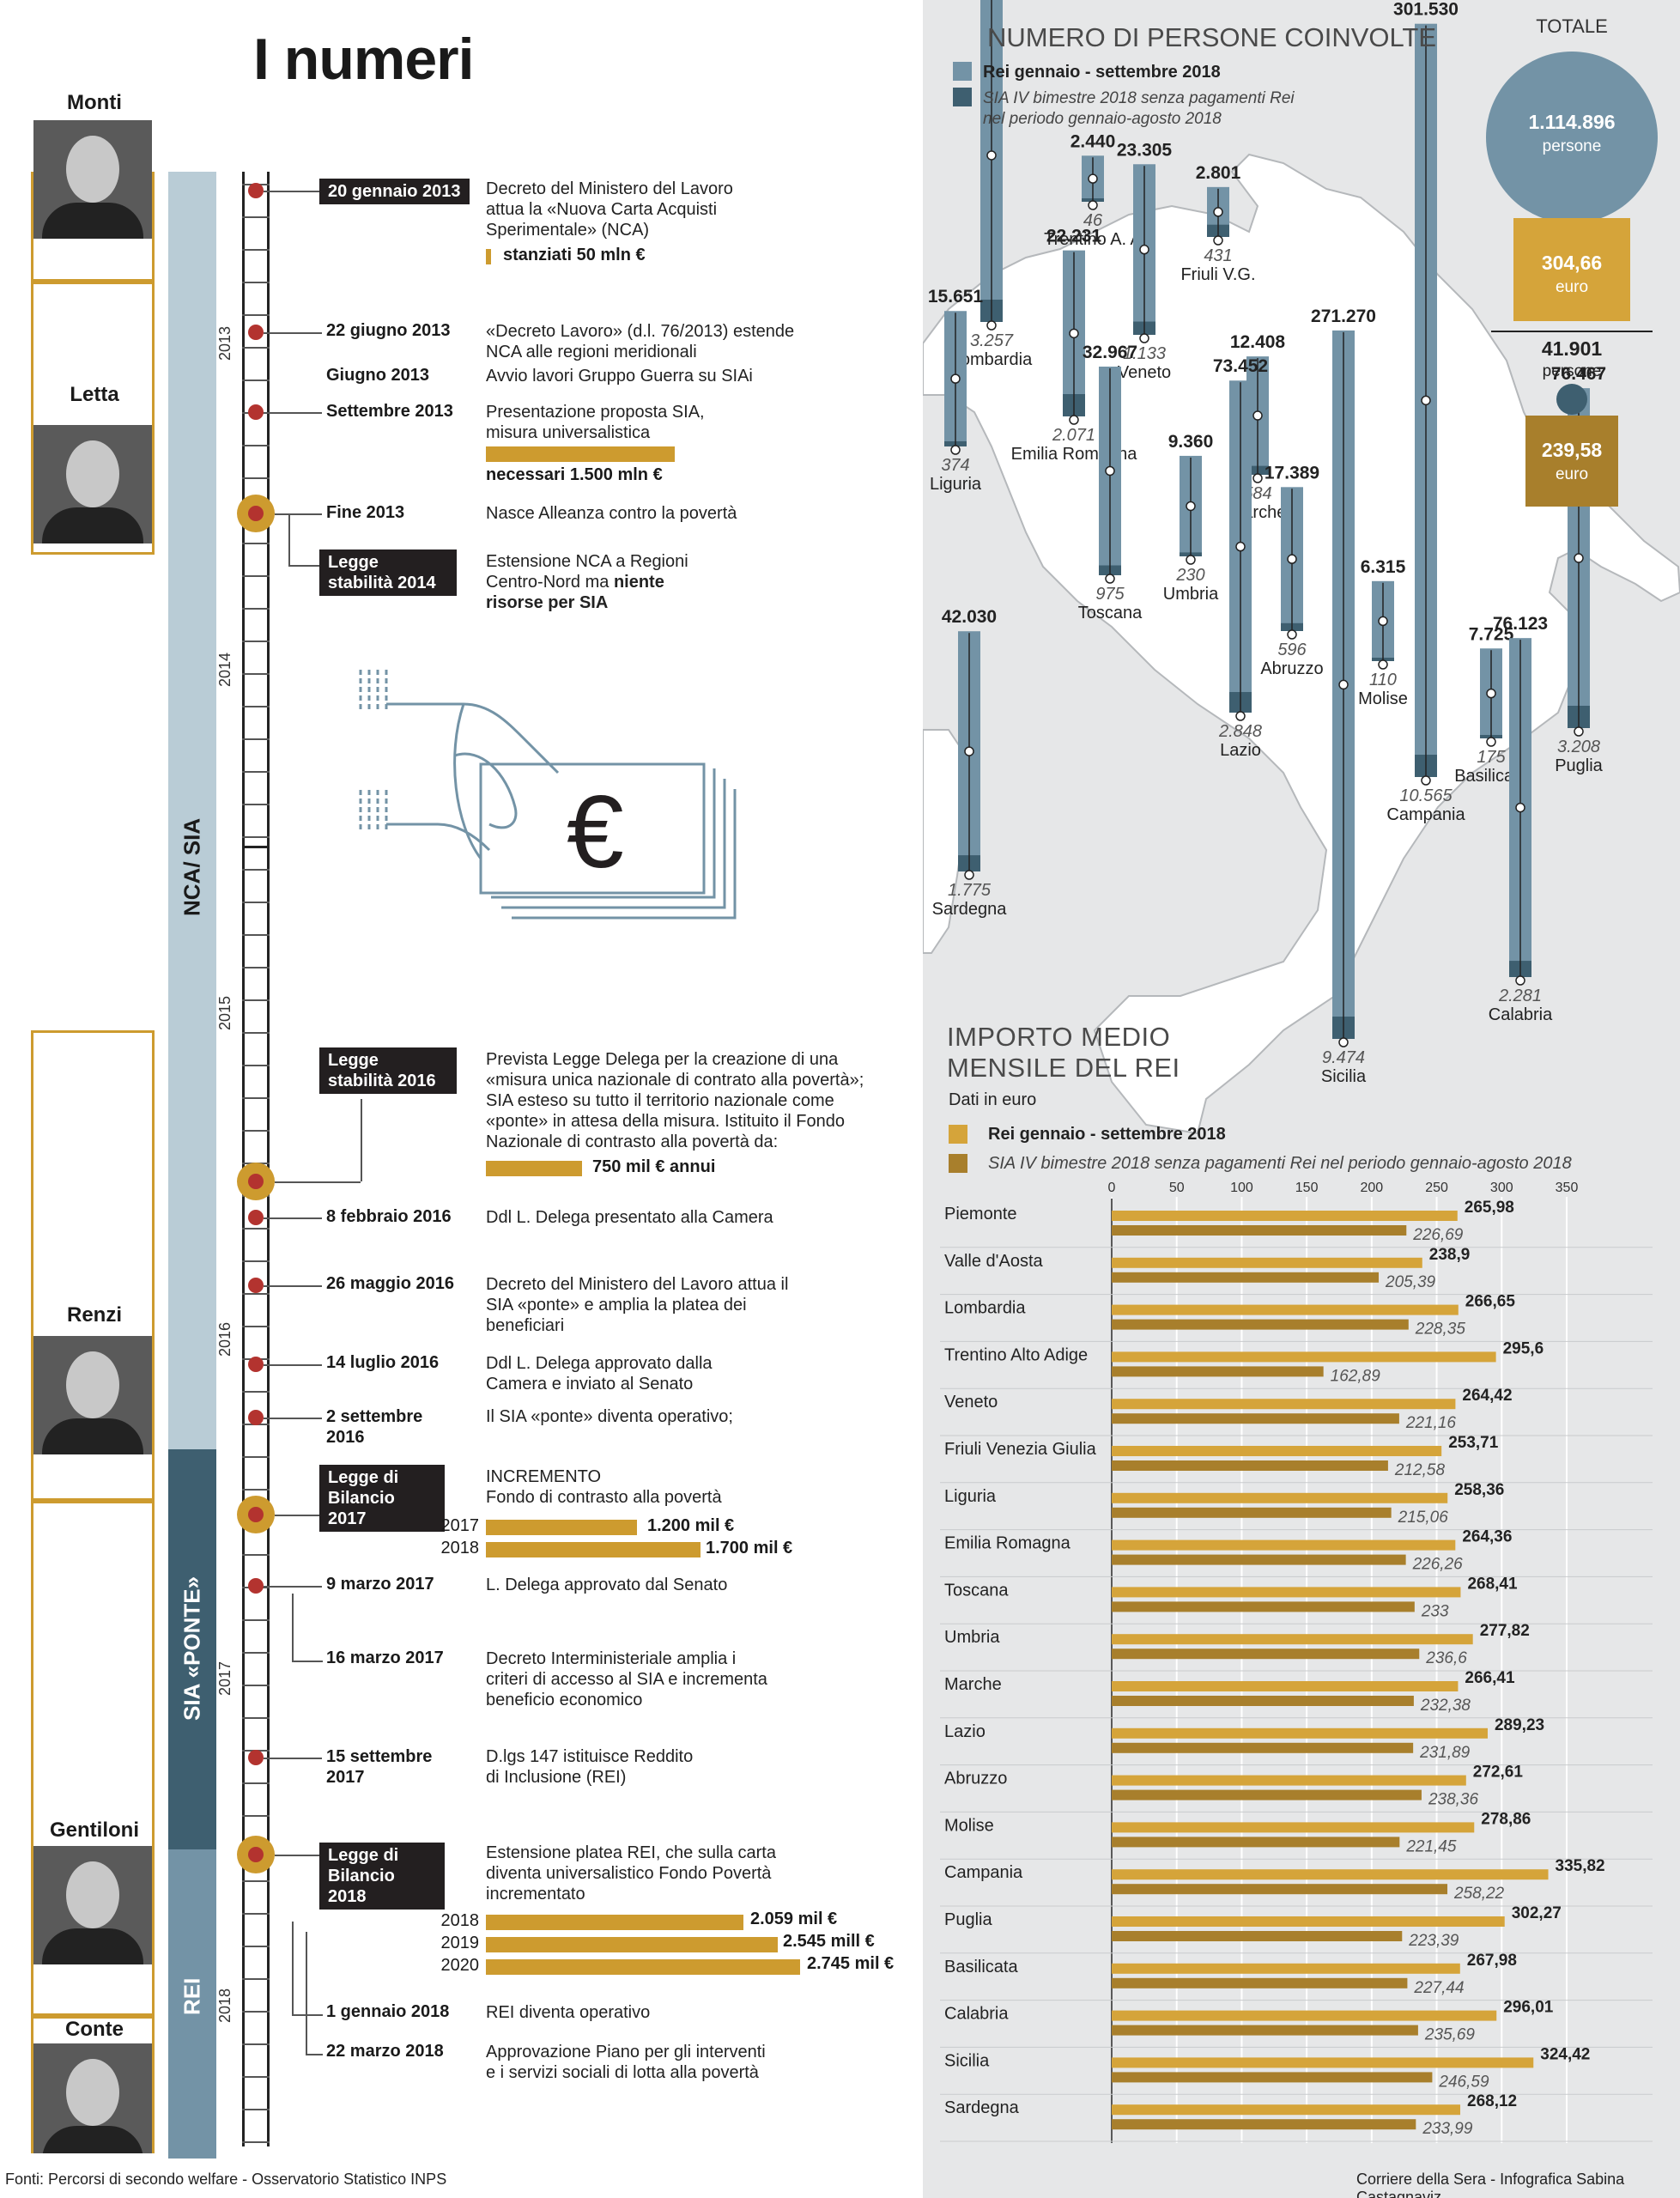 The height and width of the screenshot is (2198, 1680). What do you see at coordinates (972, 1637) in the screenshot?
I see `category-label: Umbria` at bounding box center [972, 1637].